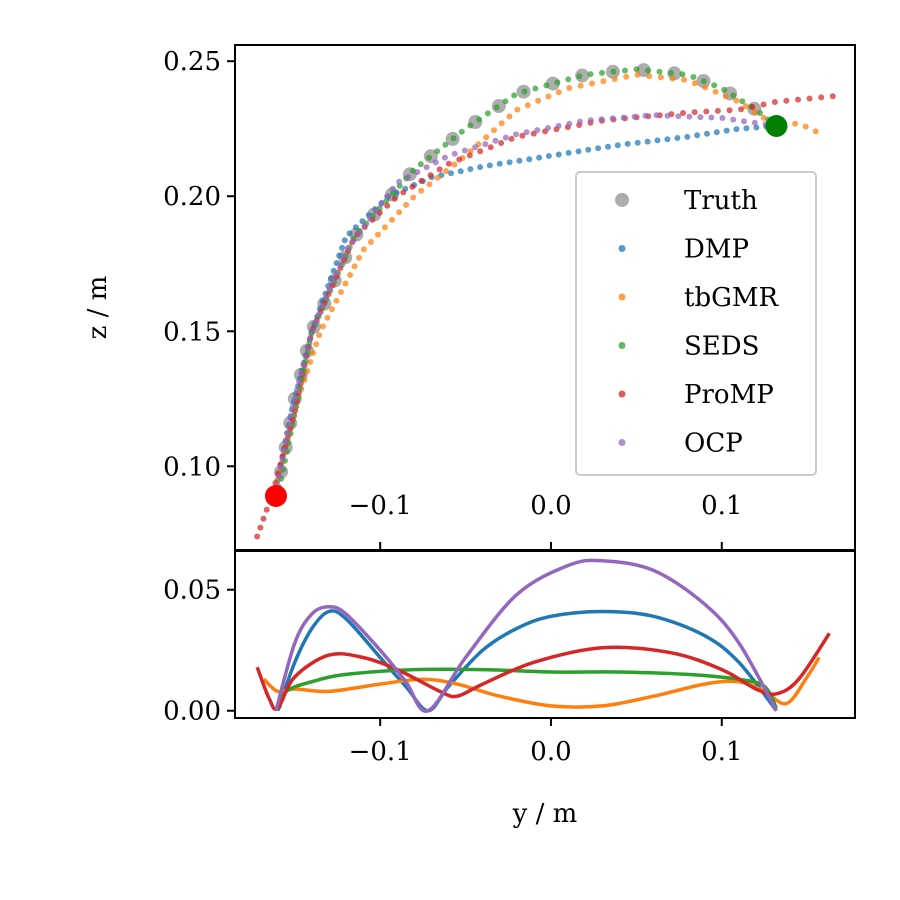  What do you see at coordinates (680, 444) in the screenshot?
I see `legend-entry-ocp: OCP` at bounding box center [680, 444].